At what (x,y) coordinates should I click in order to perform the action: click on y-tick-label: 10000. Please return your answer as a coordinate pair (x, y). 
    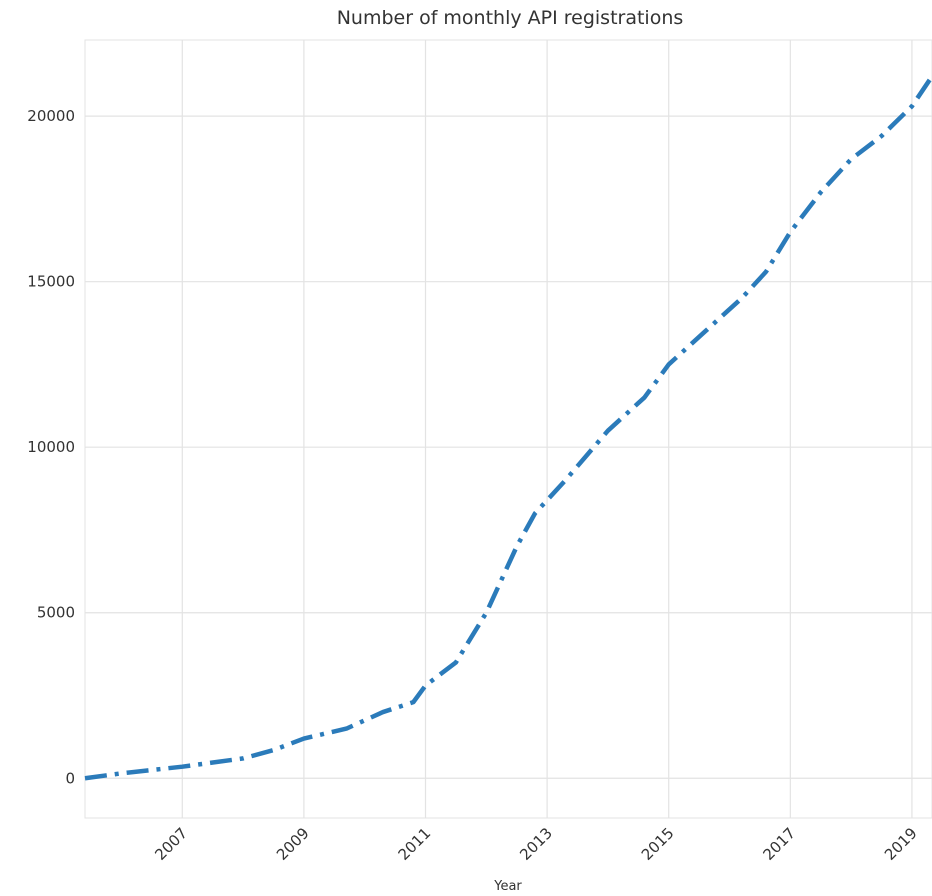
    Looking at the image, I should click on (51, 447).